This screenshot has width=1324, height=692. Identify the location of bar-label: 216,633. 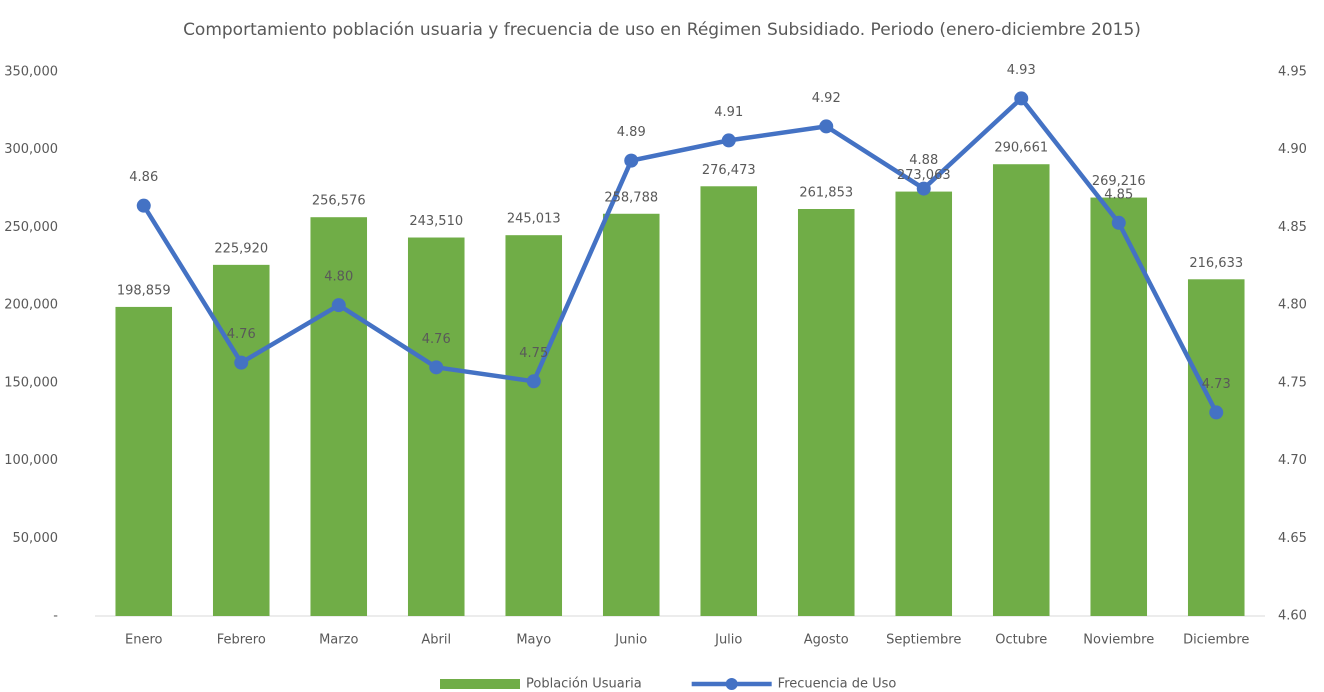
(1216, 263).